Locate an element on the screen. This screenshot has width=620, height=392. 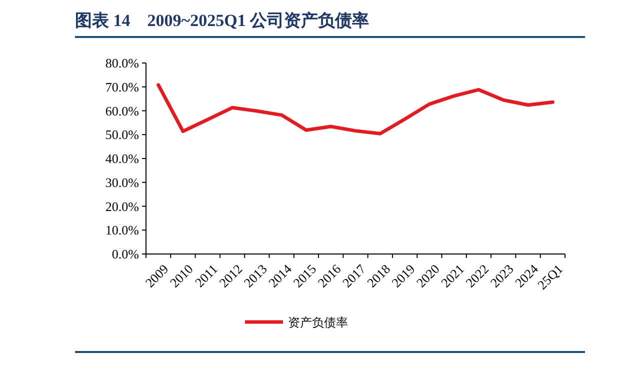
y-tick-label: 30.0% is located at coordinates (122, 182).